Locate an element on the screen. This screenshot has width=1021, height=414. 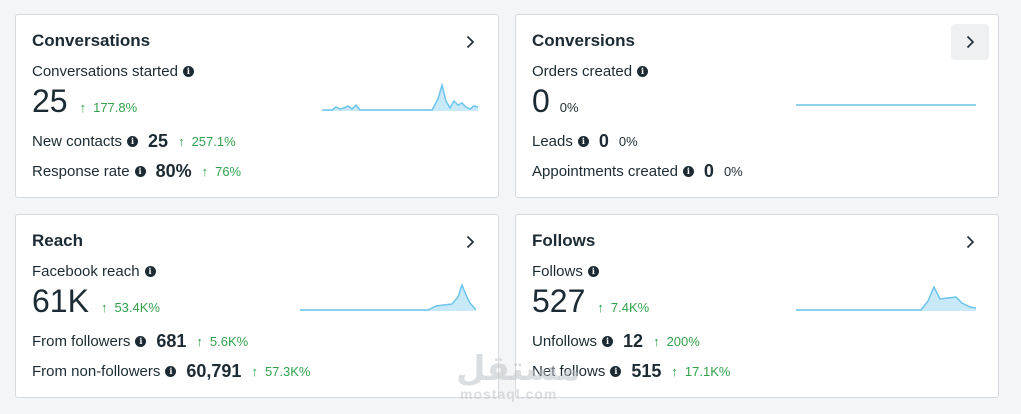
metric-label: Facebook reach i is located at coordinates (94, 271).